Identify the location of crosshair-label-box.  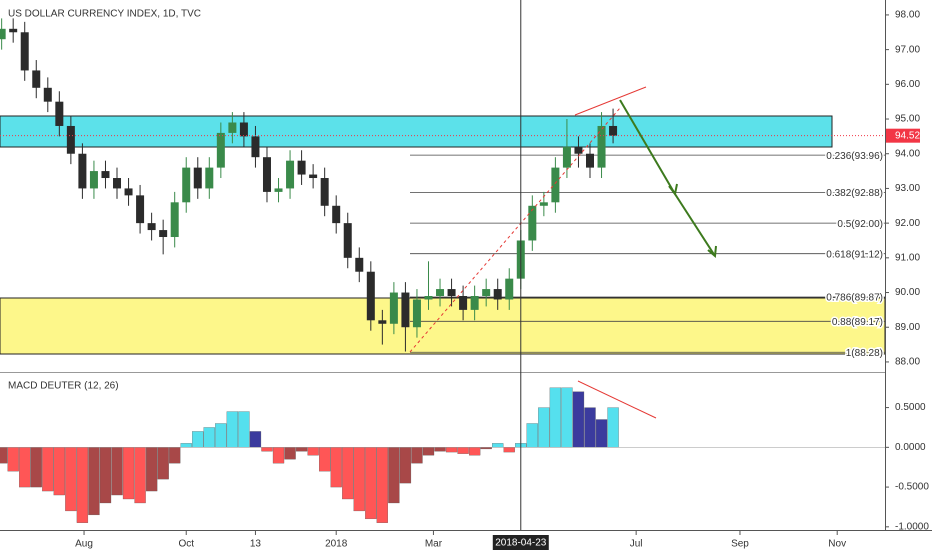
(520, 542).